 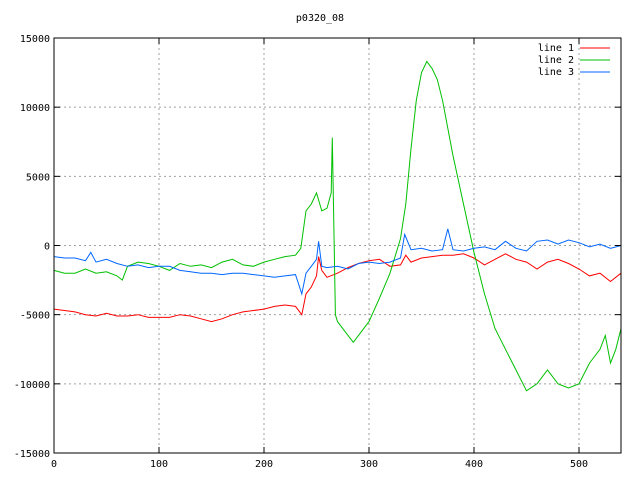 I want to click on y-tick-label: -10000, so click(x=32, y=385).